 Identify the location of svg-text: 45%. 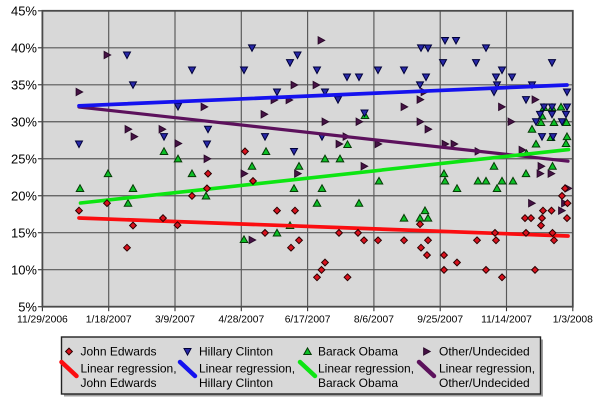
(24, 10).